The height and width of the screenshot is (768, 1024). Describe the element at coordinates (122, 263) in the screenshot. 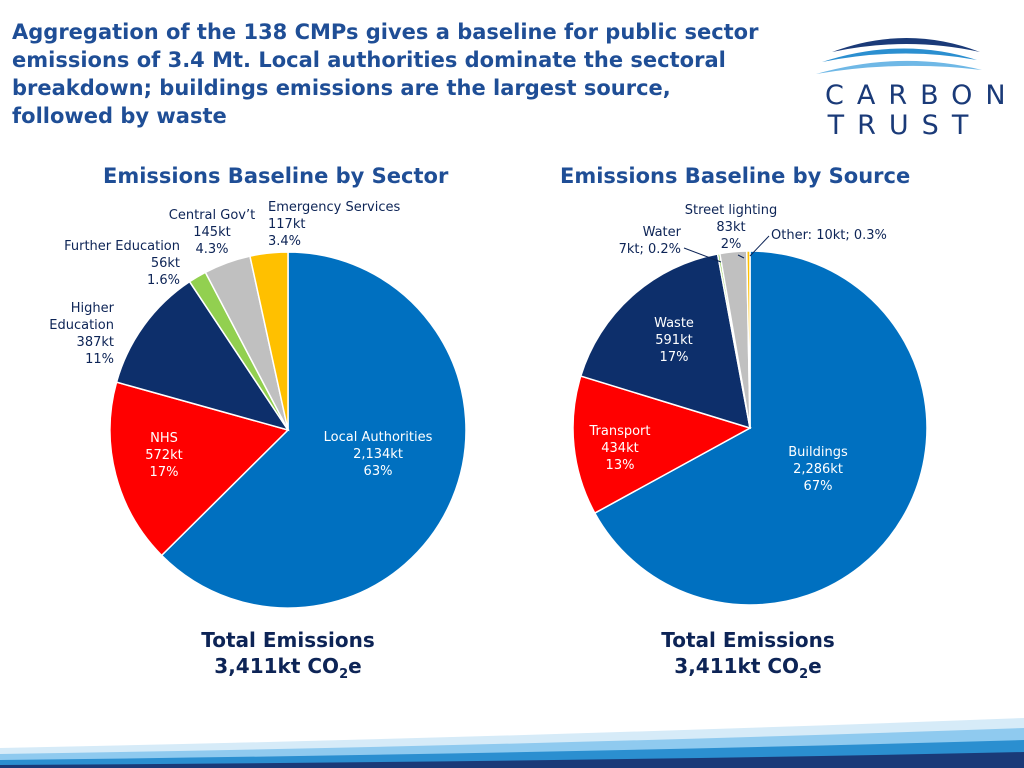

I see `data-label-further-education: Further Education 56kt 1.6%` at that location.